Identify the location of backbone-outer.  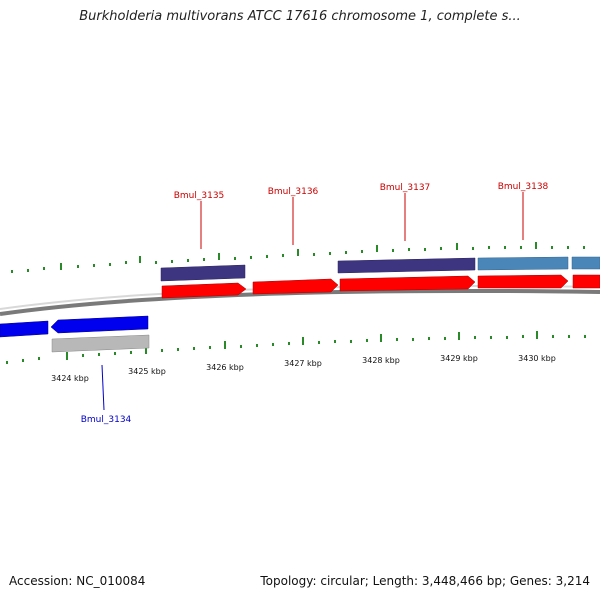
(300, 302).